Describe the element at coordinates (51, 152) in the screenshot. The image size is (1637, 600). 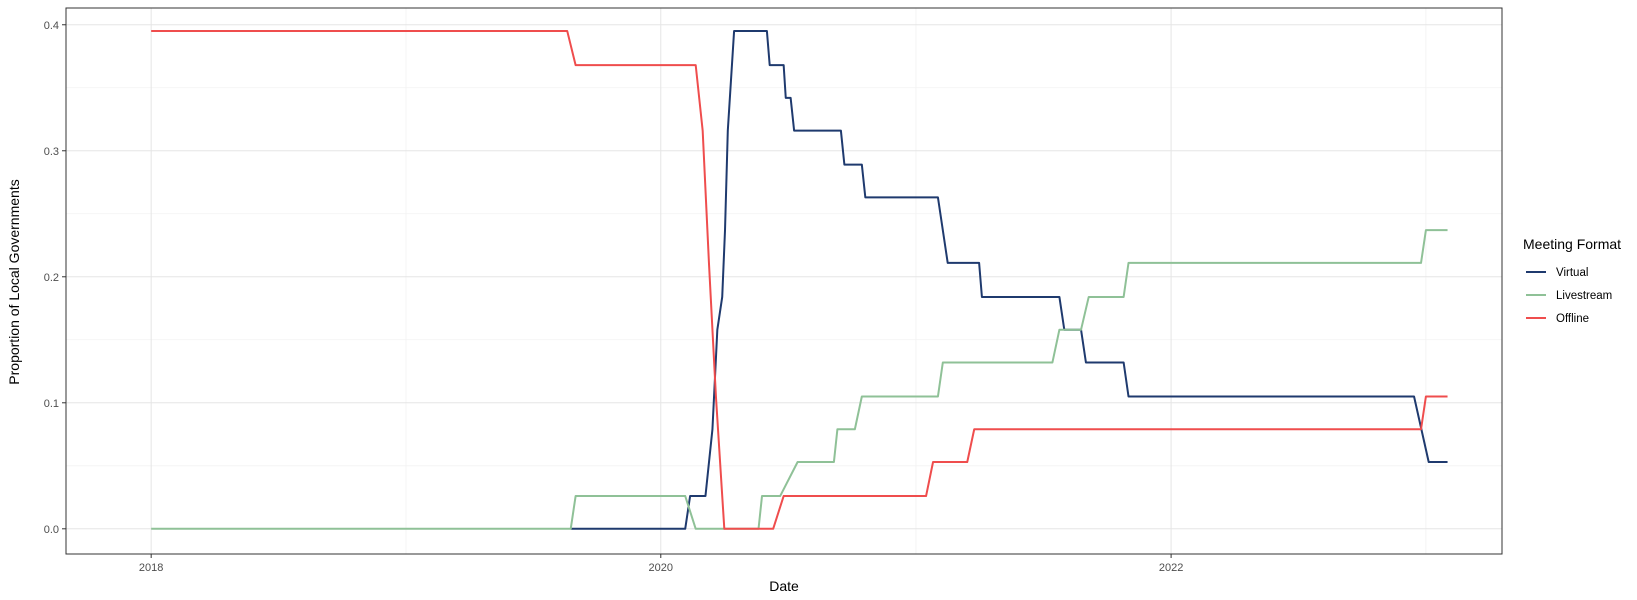
I see `y-tick-label: 0.3` at that location.